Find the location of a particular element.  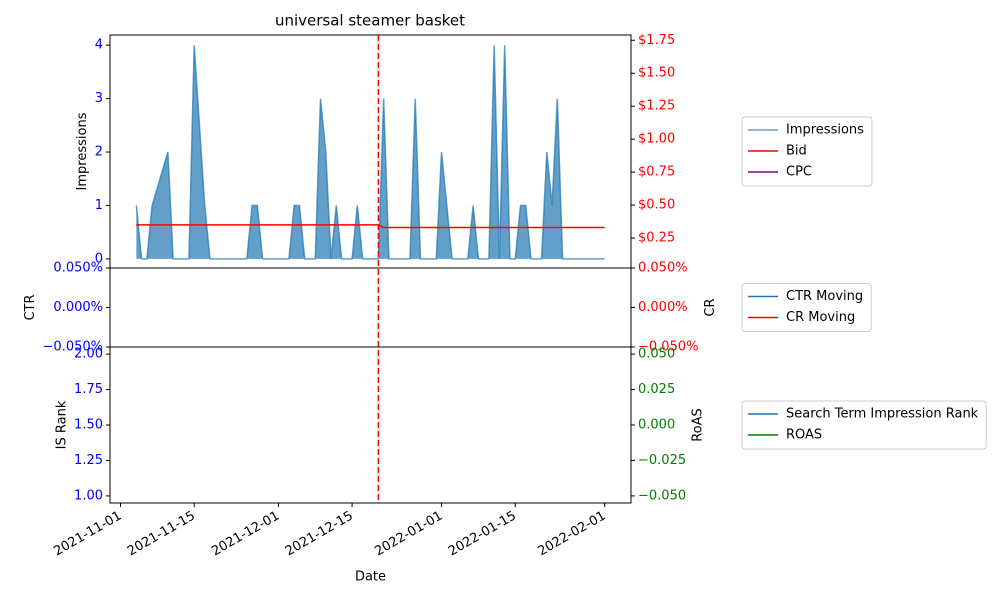

x-tick-label: 2022-02-01 is located at coordinates (571, 534).